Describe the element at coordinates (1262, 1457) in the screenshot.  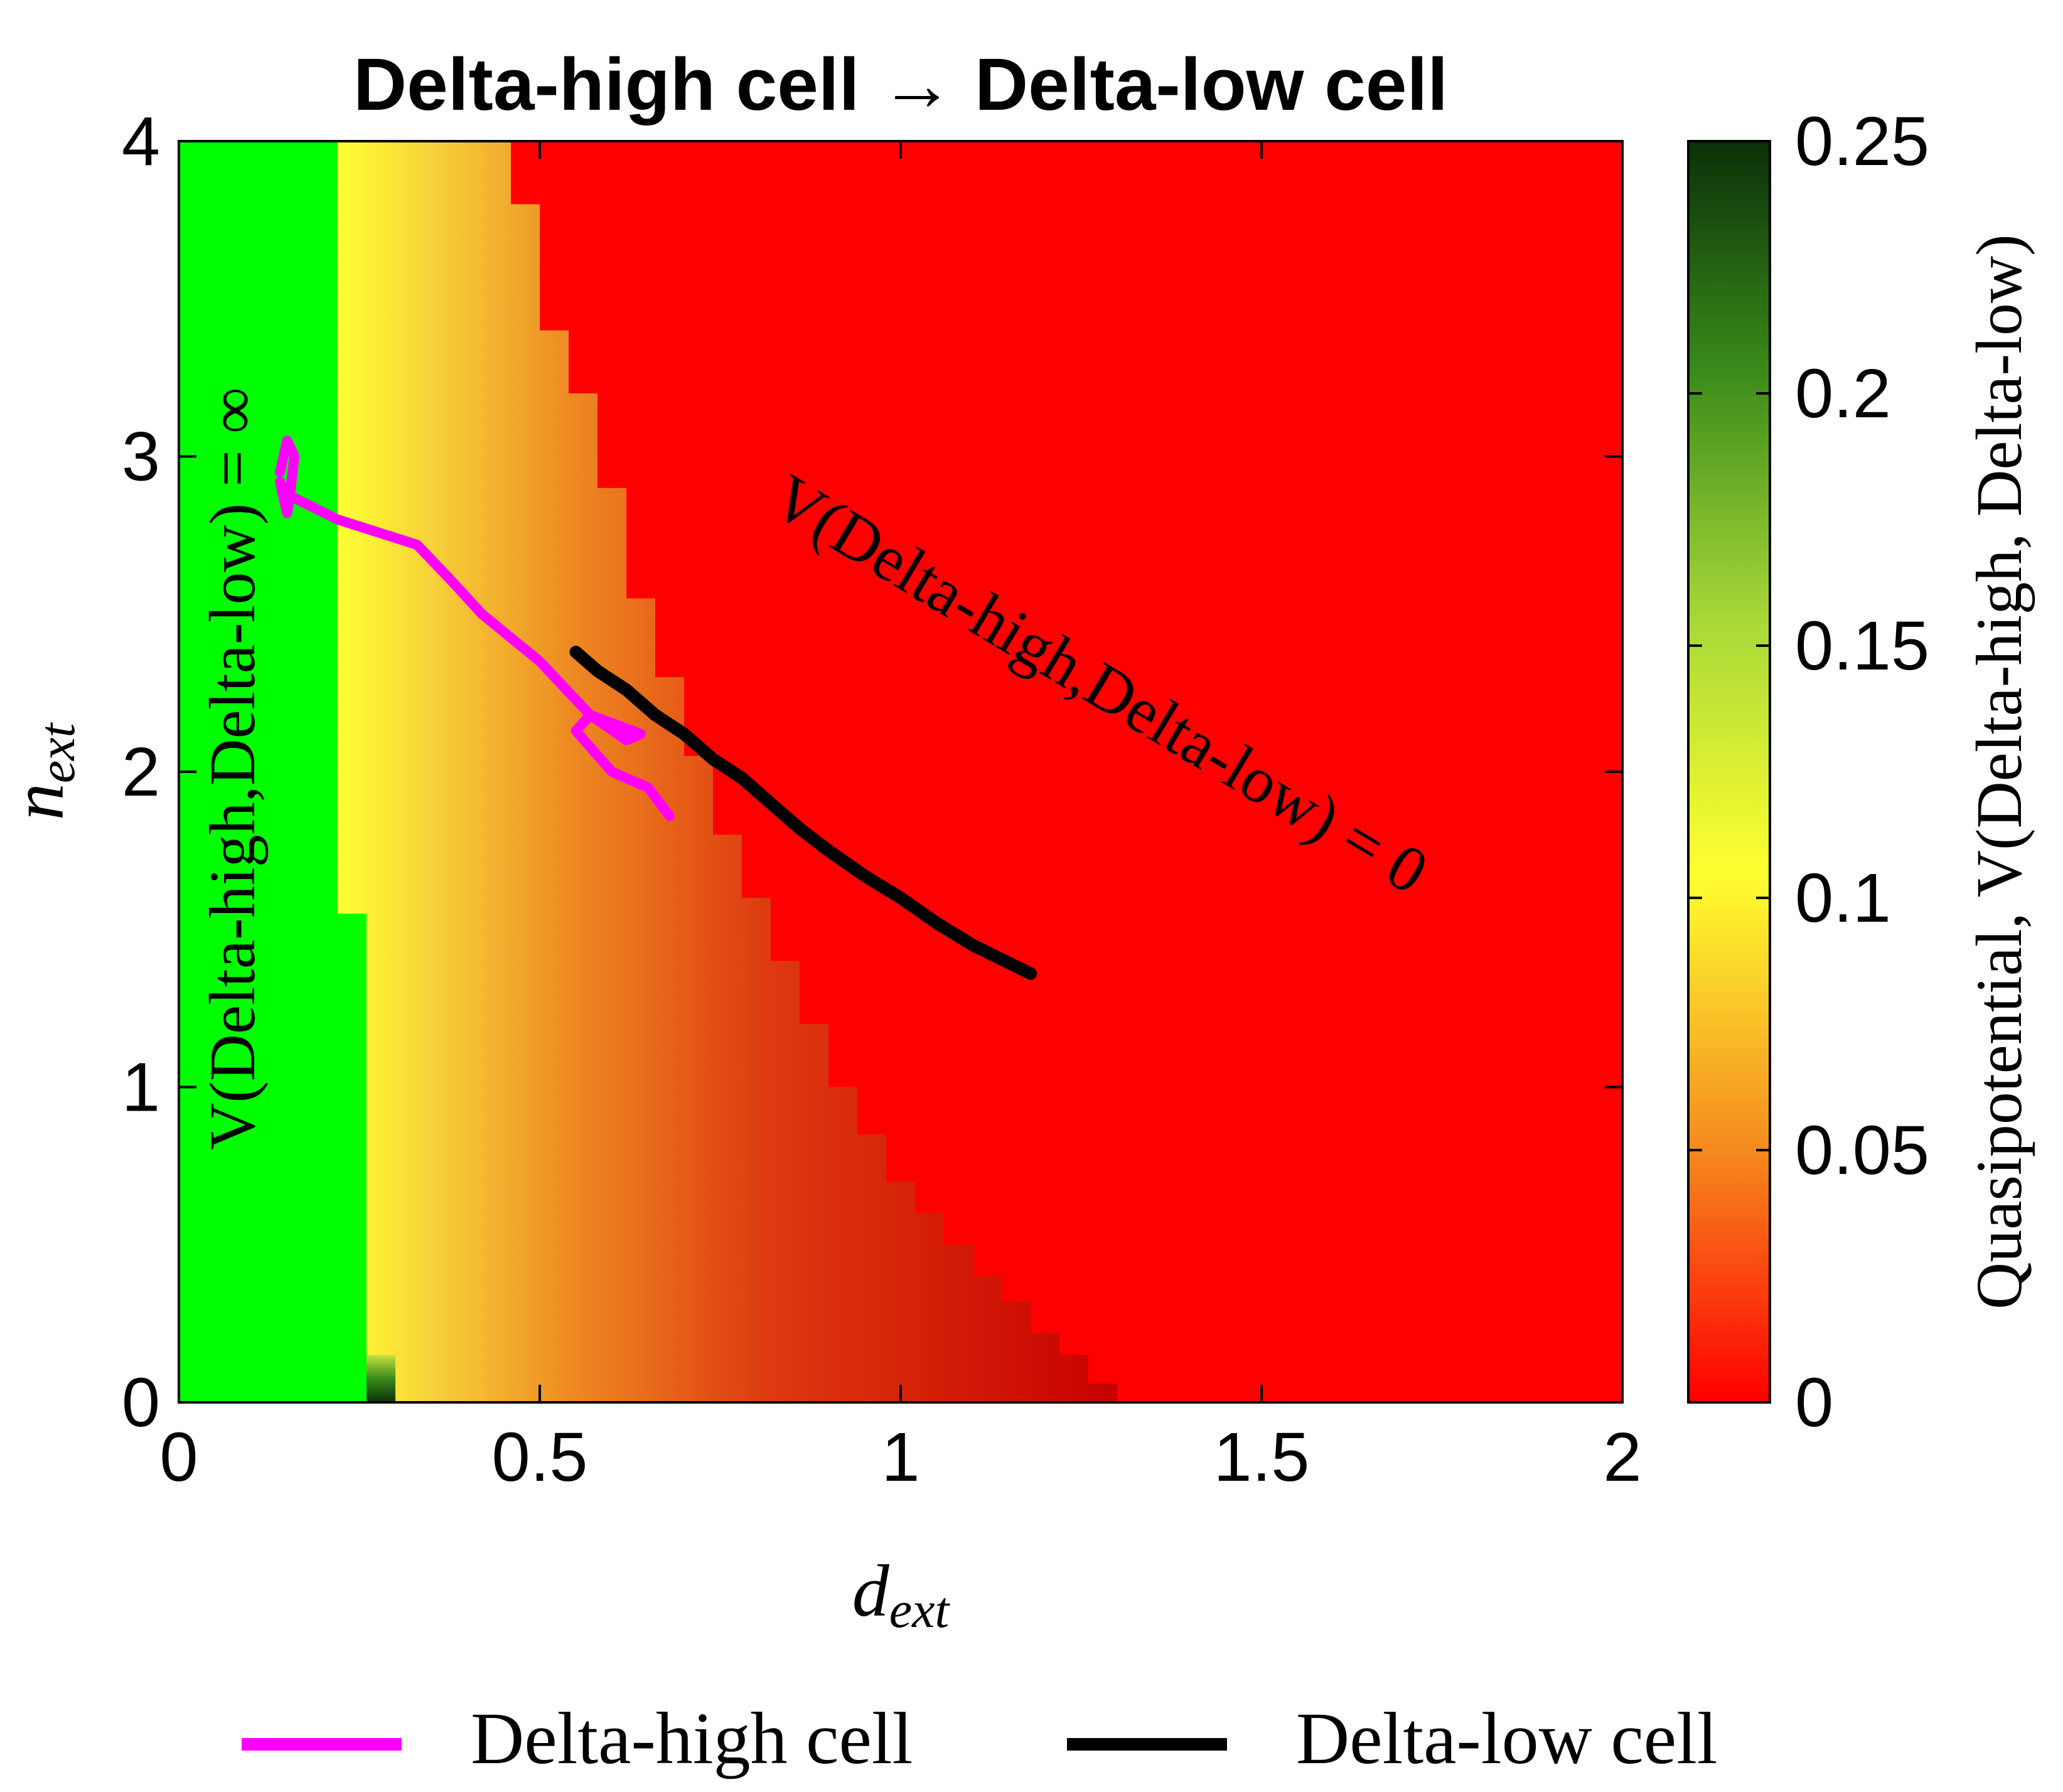
I see `x-tick-label: 1.5` at that location.